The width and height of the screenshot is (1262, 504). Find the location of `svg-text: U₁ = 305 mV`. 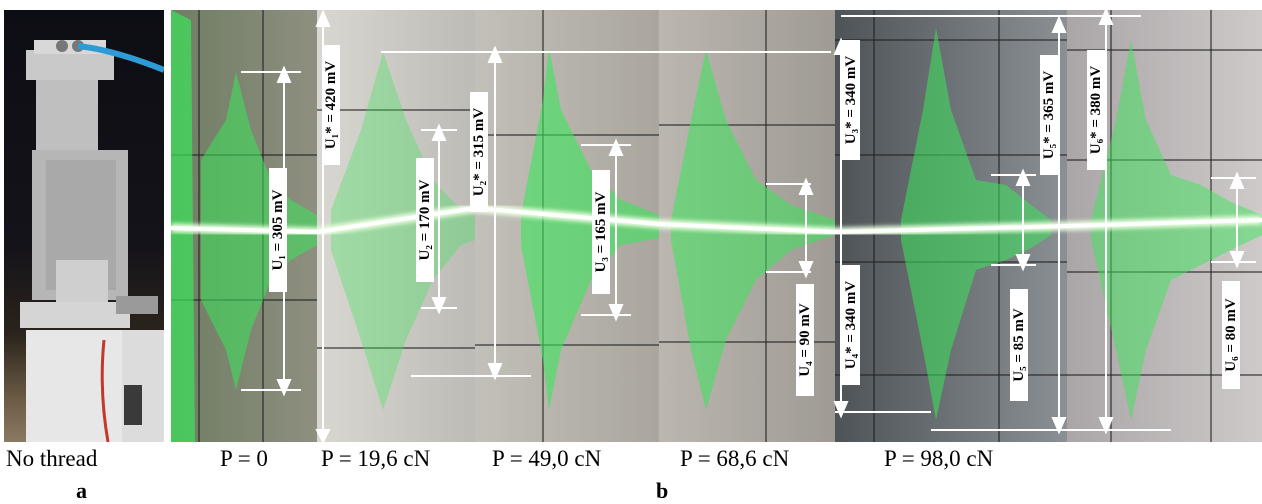

svg-text: U₁ = 305 mV is located at coordinates (278, 229).